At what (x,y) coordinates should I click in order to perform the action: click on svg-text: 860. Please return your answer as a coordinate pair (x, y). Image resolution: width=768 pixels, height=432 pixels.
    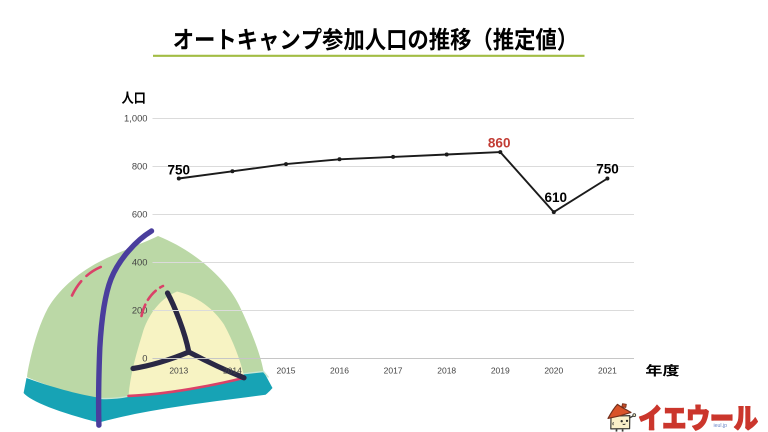
    Looking at the image, I should click on (499, 143).